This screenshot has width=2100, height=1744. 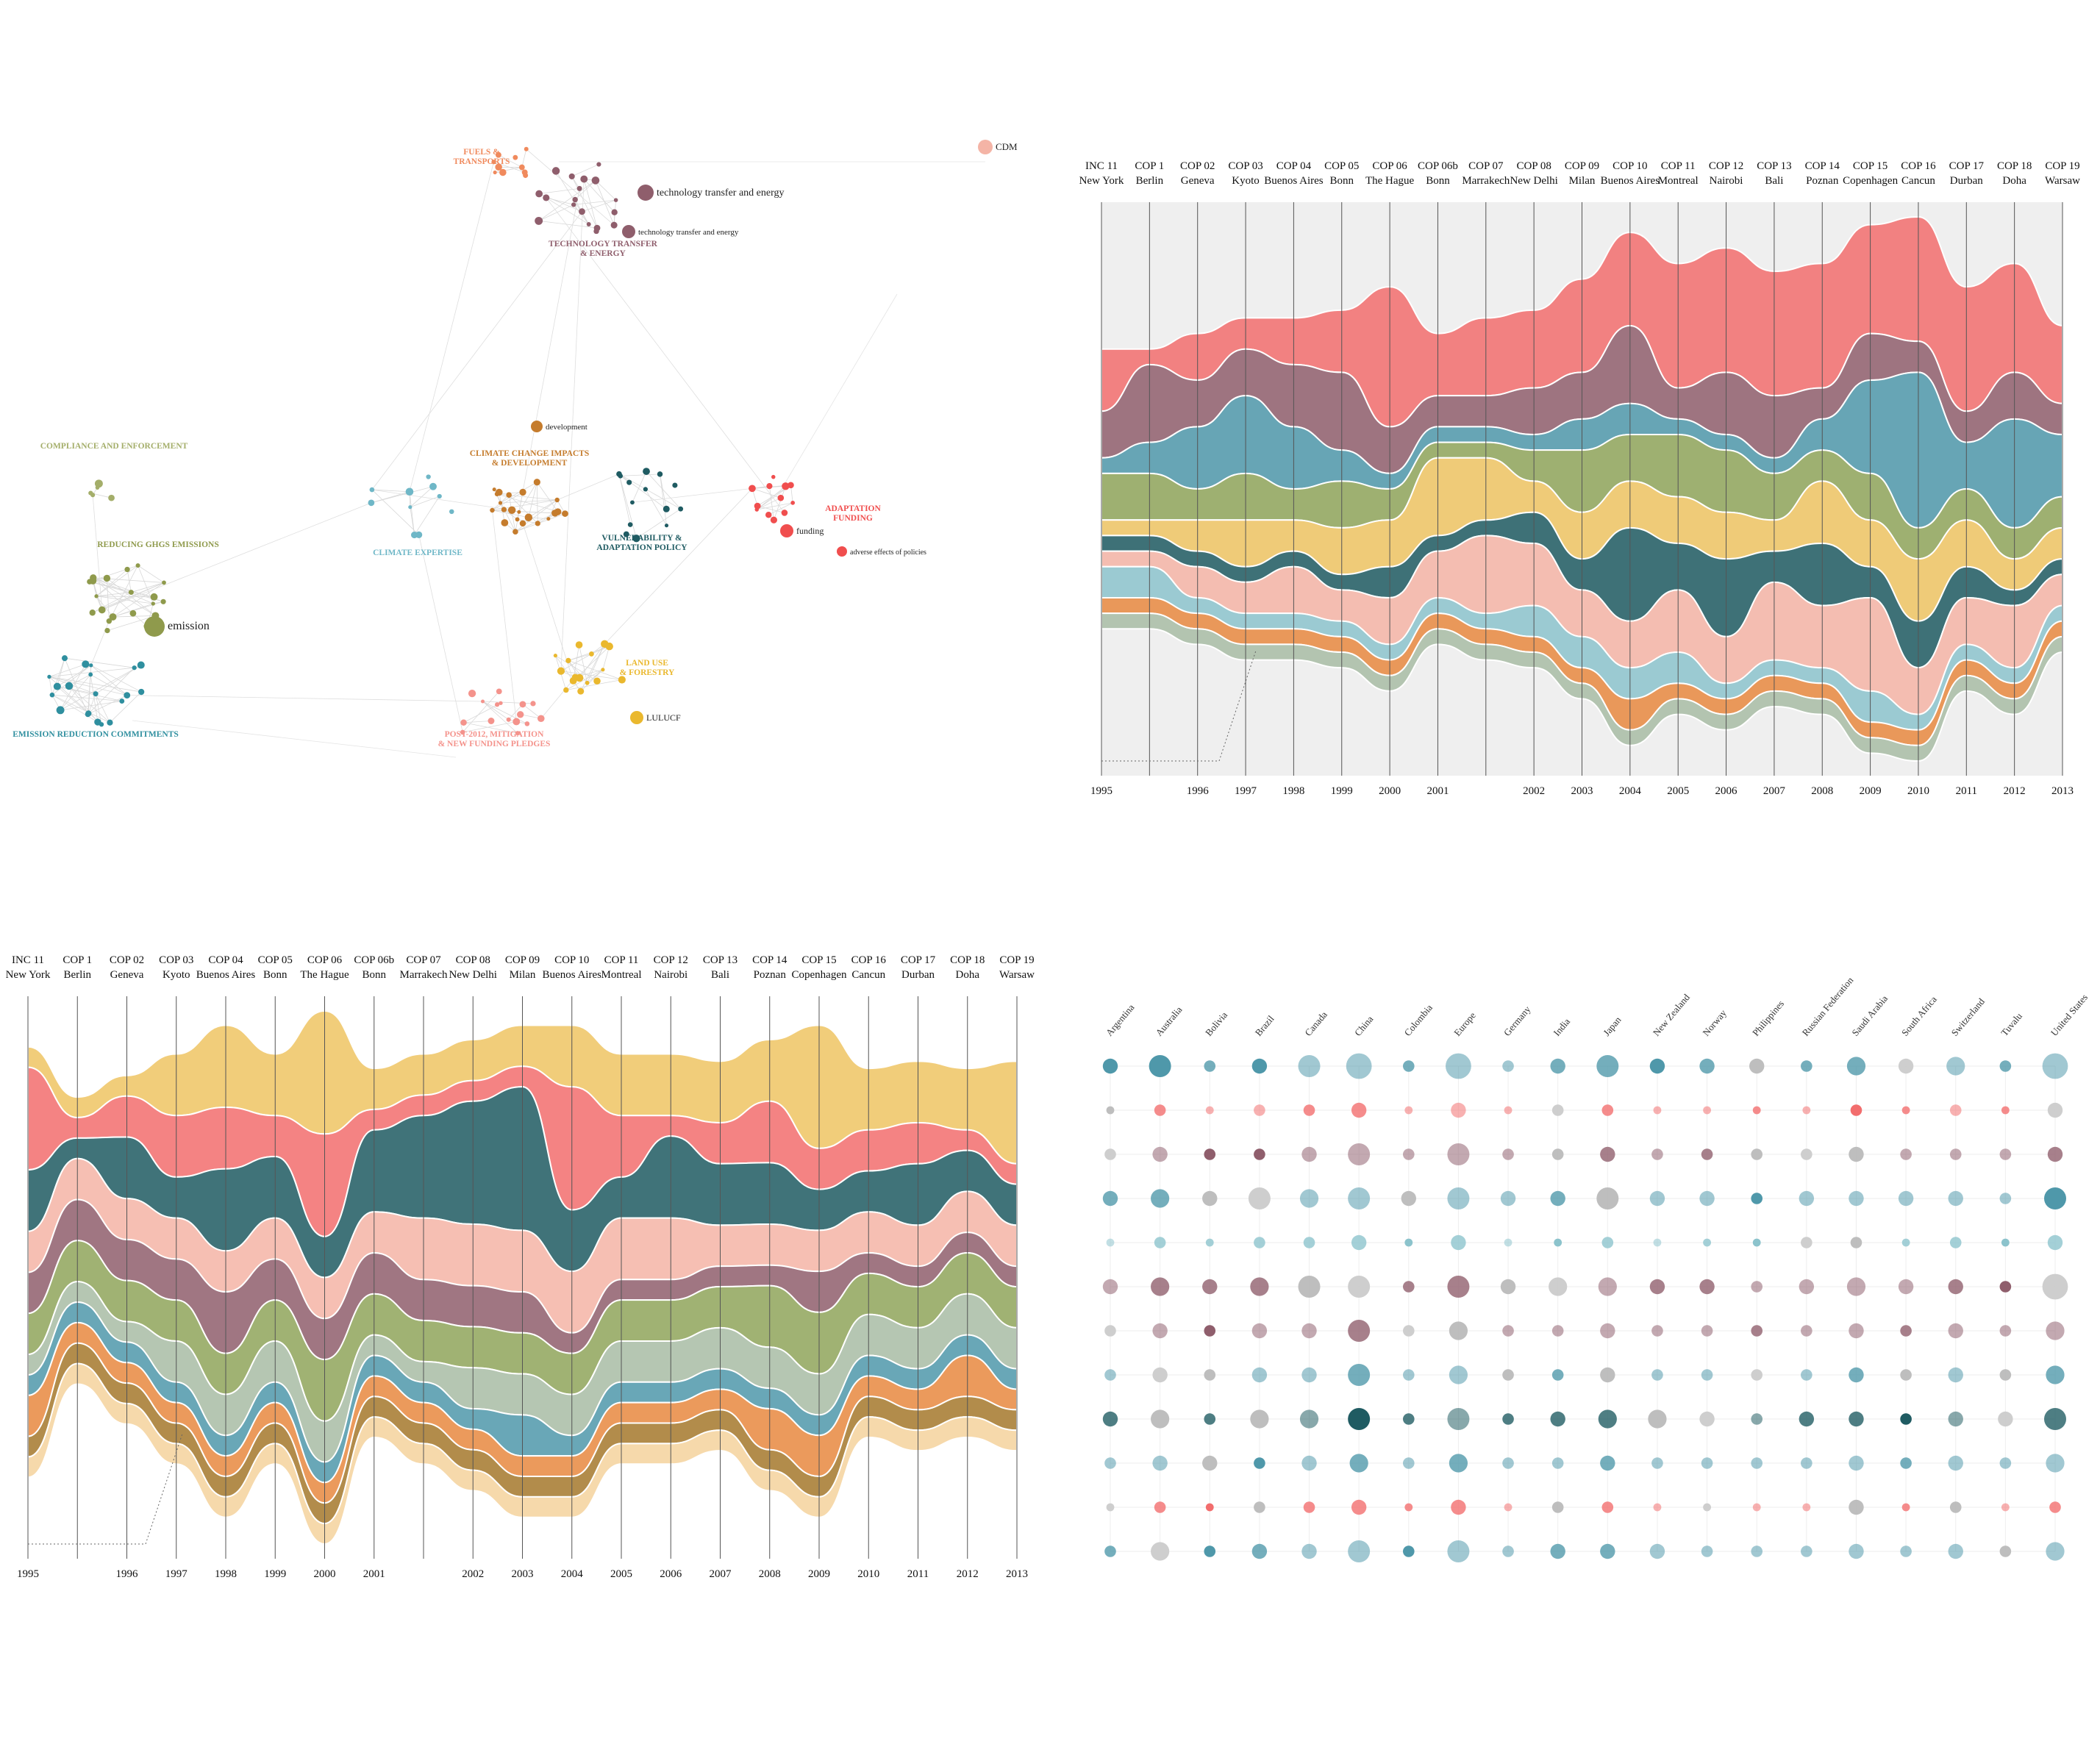 What do you see at coordinates (771, 975) in the screenshot?
I see `session-city-label: Poznan` at bounding box center [771, 975].